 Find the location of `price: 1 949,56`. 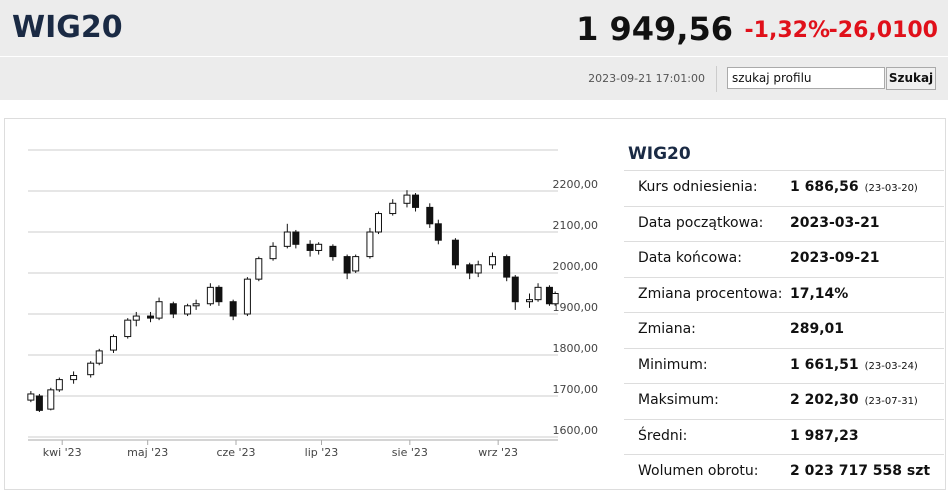

price: 1 949,56 is located at coordinates (654, 29).